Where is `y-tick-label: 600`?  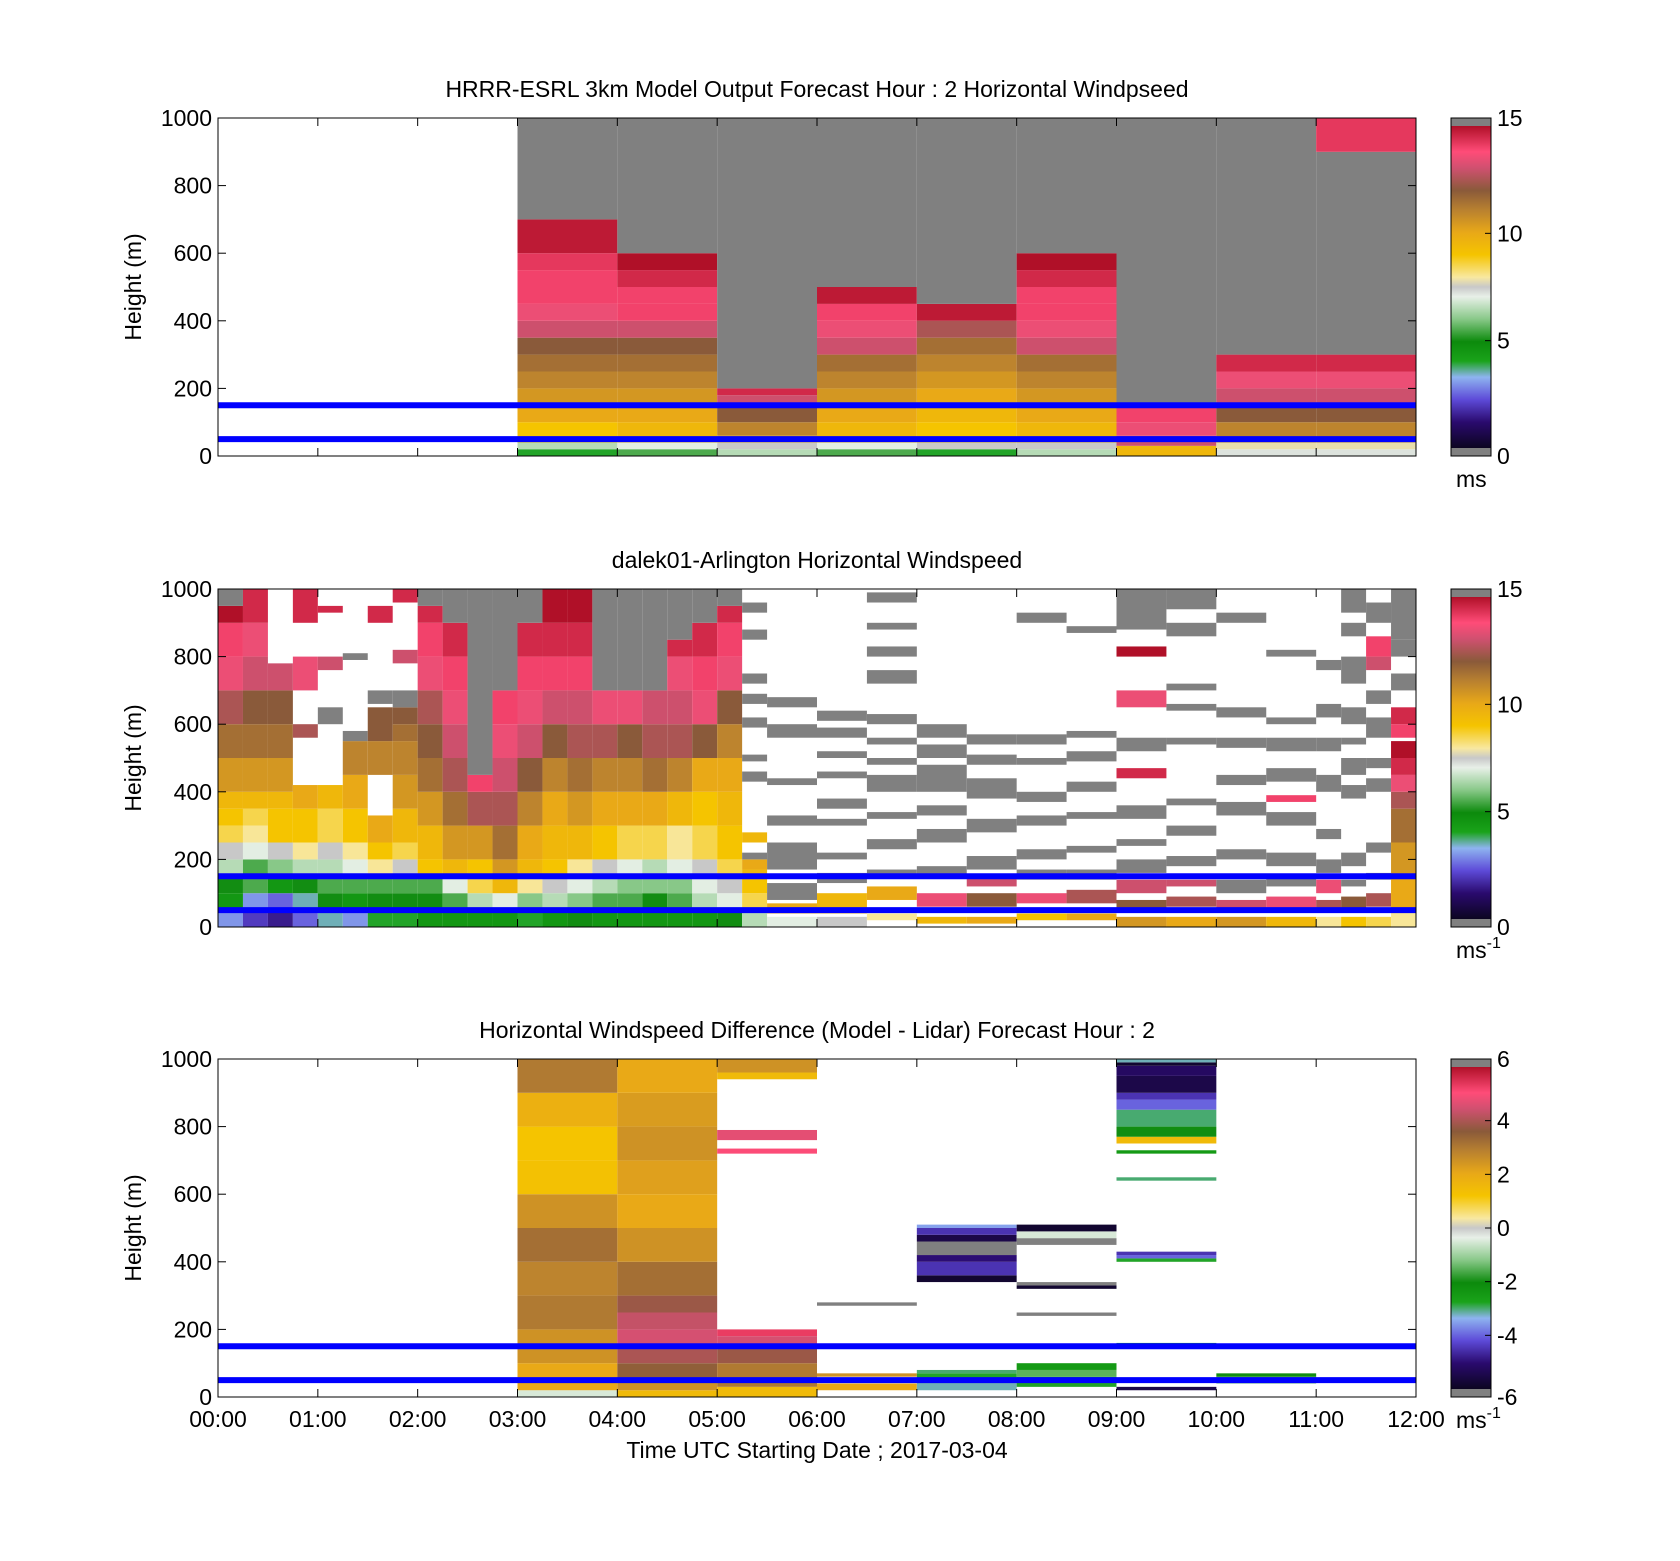 y-tick-label: 600 is located at coordinates (193, 1194).